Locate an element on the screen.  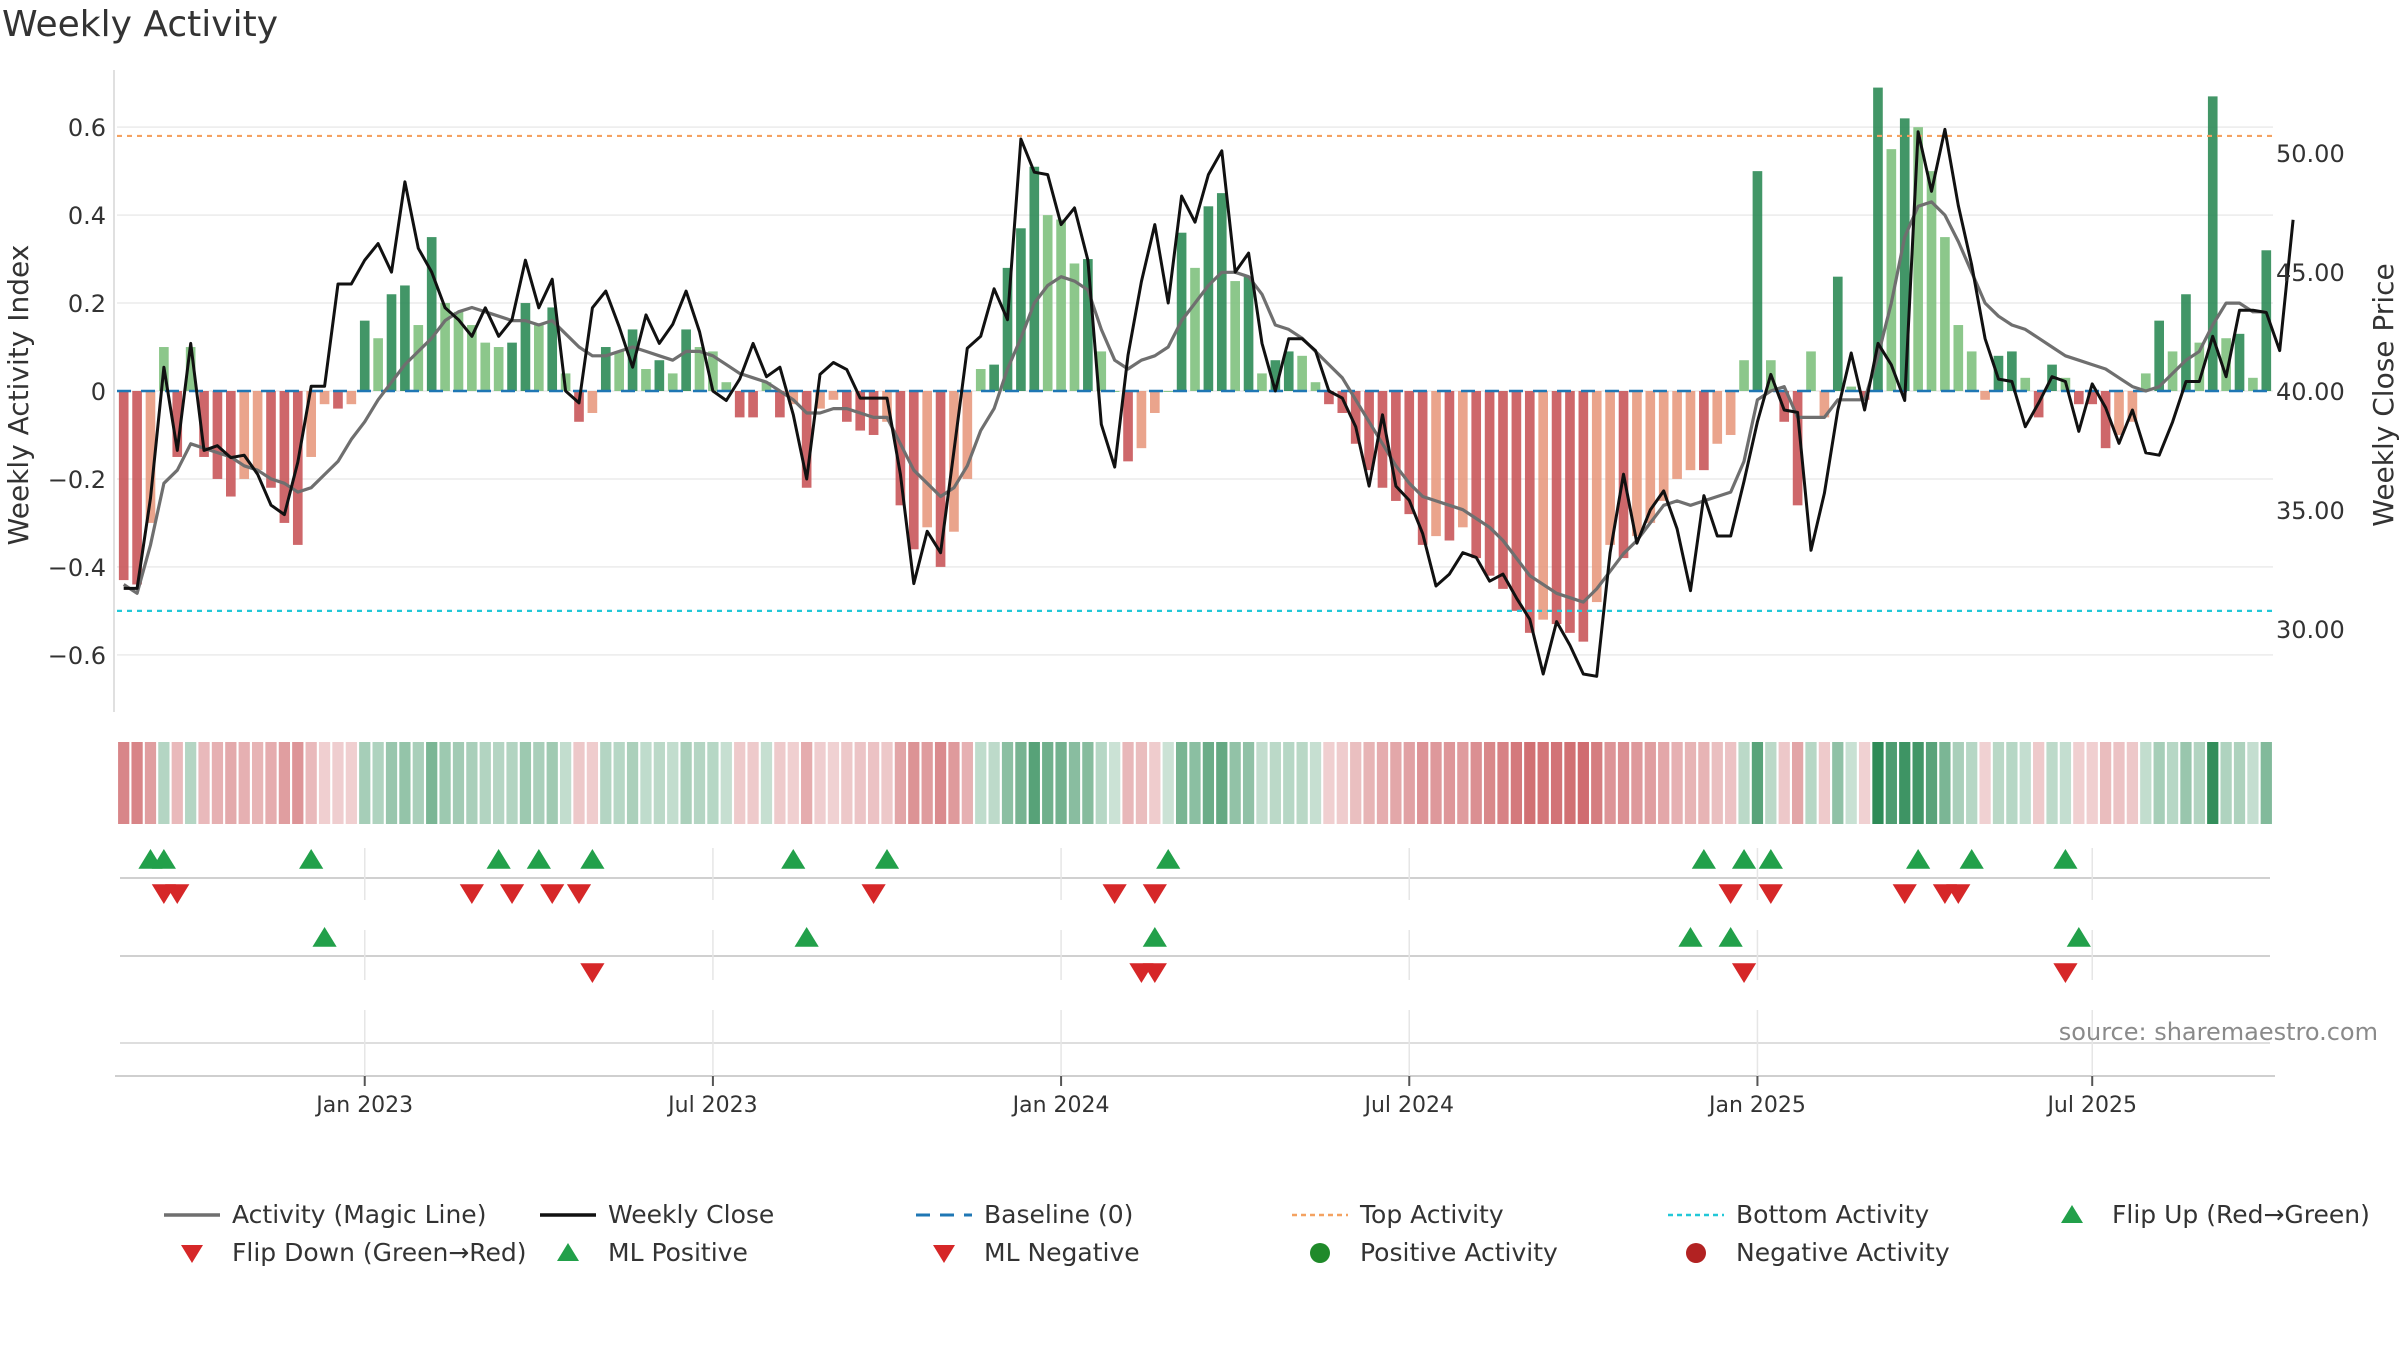
legend-item-neg_act: Negative Activity is located at coordinates (1807, 1252).